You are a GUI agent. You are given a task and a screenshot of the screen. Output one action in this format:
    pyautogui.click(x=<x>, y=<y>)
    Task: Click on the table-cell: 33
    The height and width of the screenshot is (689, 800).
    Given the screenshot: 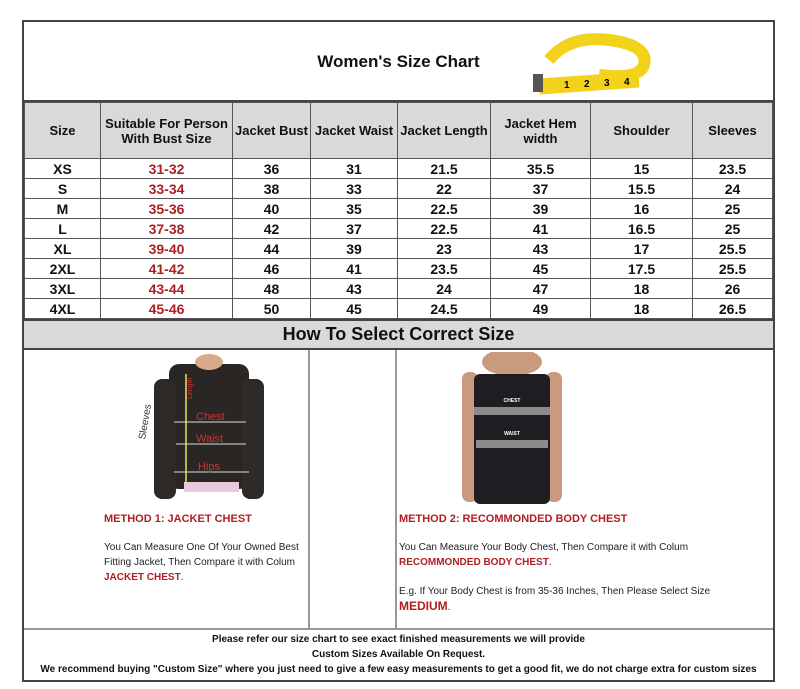 What is the action you would take?
    pyautogui.click(x=354, y=188)
    